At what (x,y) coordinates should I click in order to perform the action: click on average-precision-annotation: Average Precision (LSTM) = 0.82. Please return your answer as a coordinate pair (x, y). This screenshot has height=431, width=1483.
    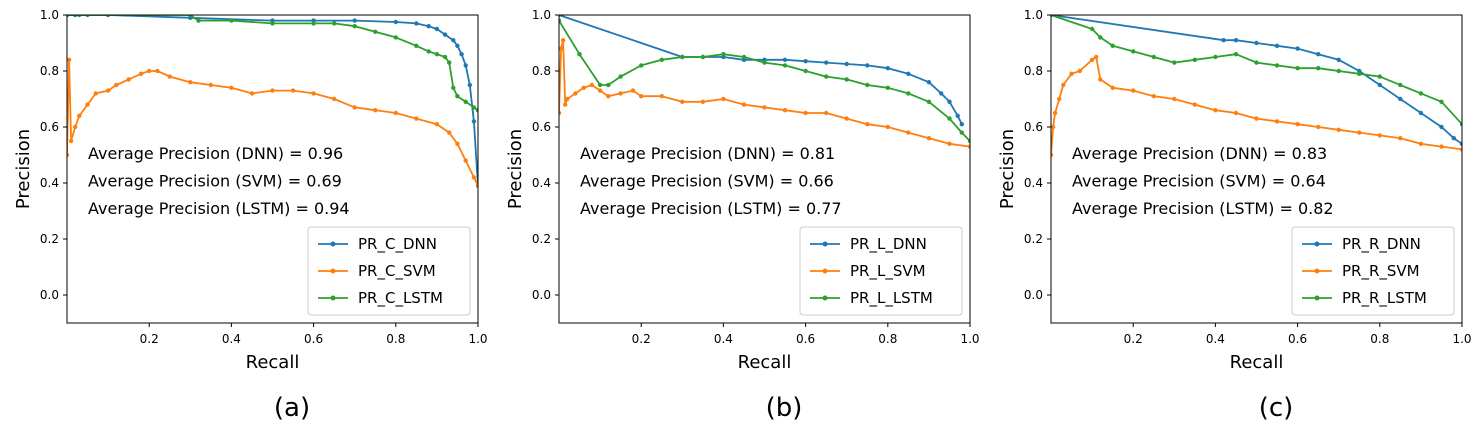
    Looking at the image, I should click on (1203, 208).